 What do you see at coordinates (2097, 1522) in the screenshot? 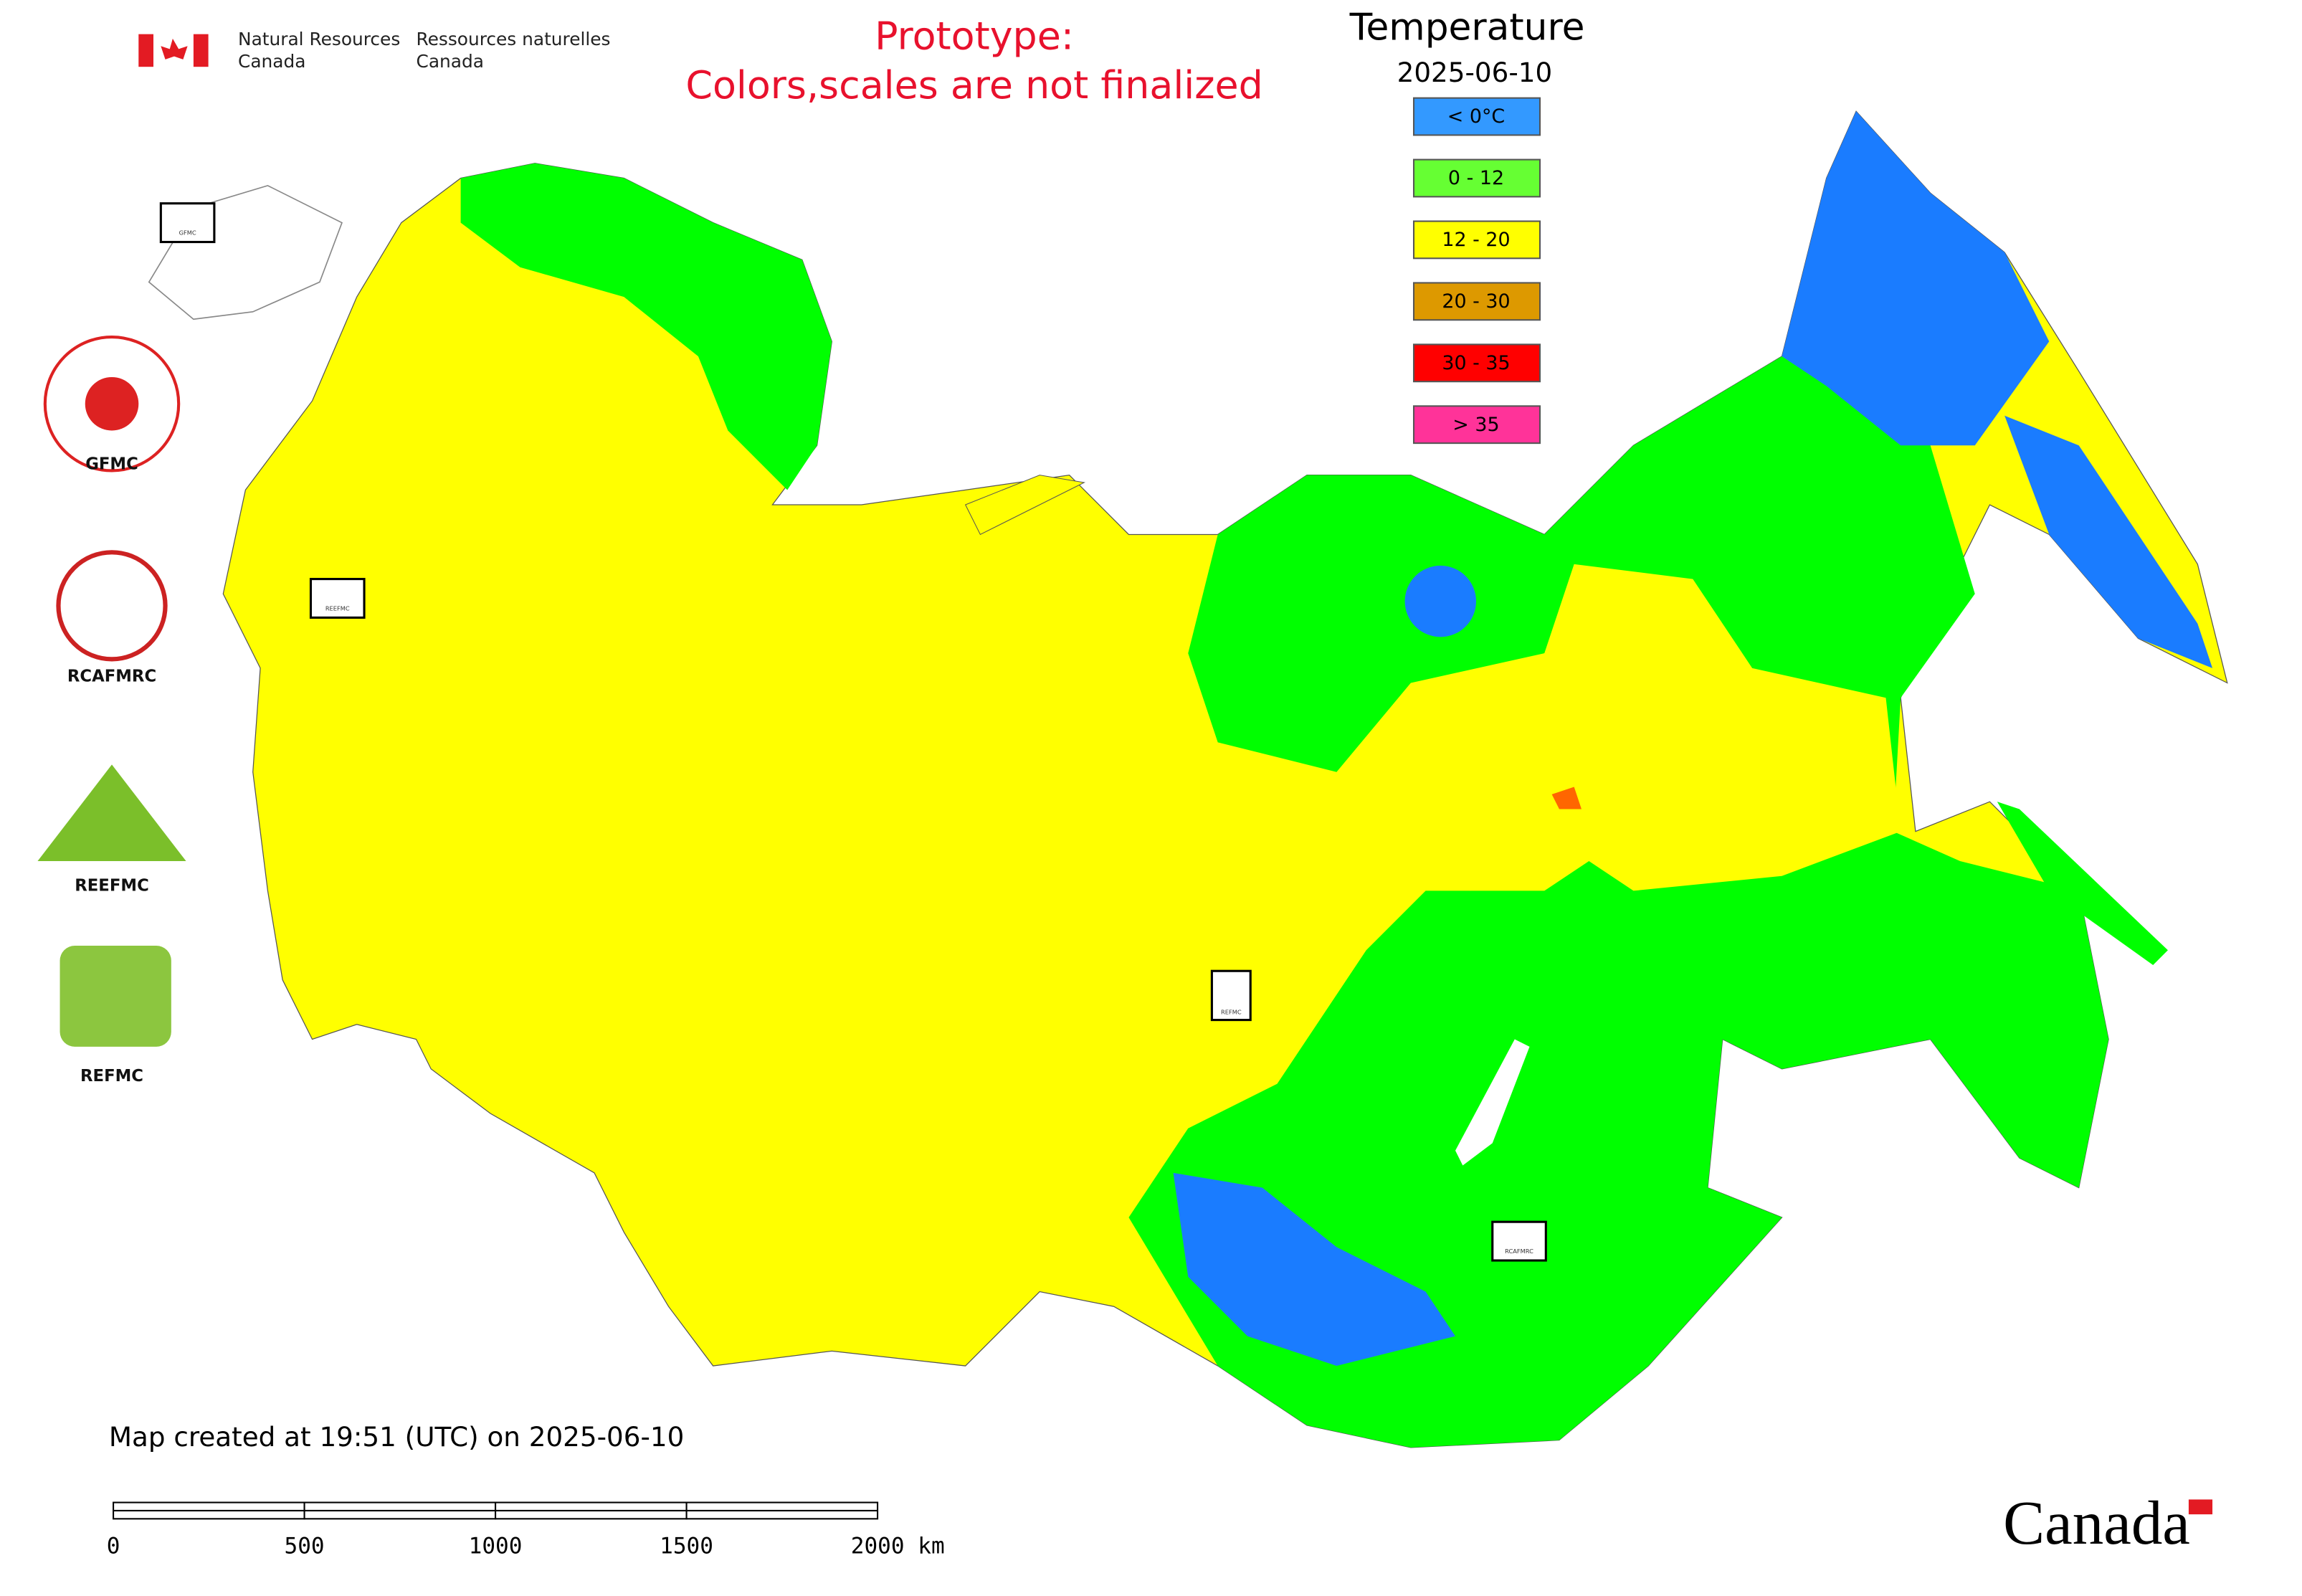
I see `canada-wordmark: Canada` at bounding box center [2097, 1522].